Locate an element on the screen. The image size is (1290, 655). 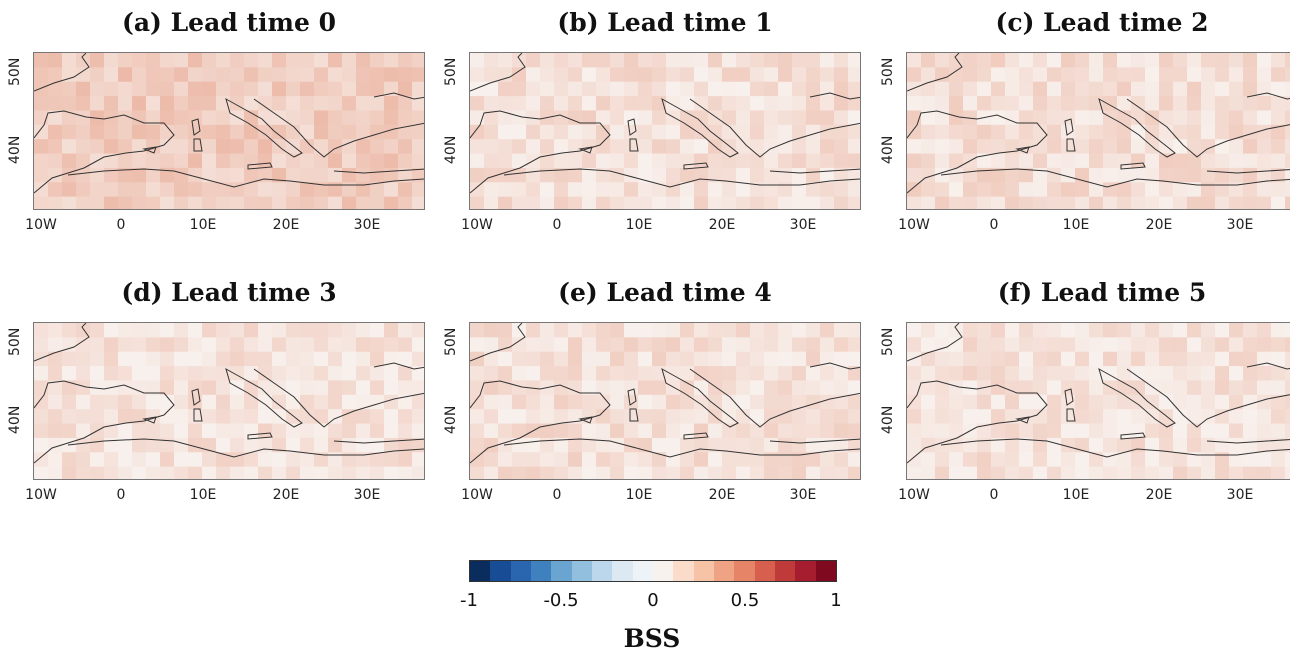
colorbar-tick: 0 is located at coordinates (653, 600).